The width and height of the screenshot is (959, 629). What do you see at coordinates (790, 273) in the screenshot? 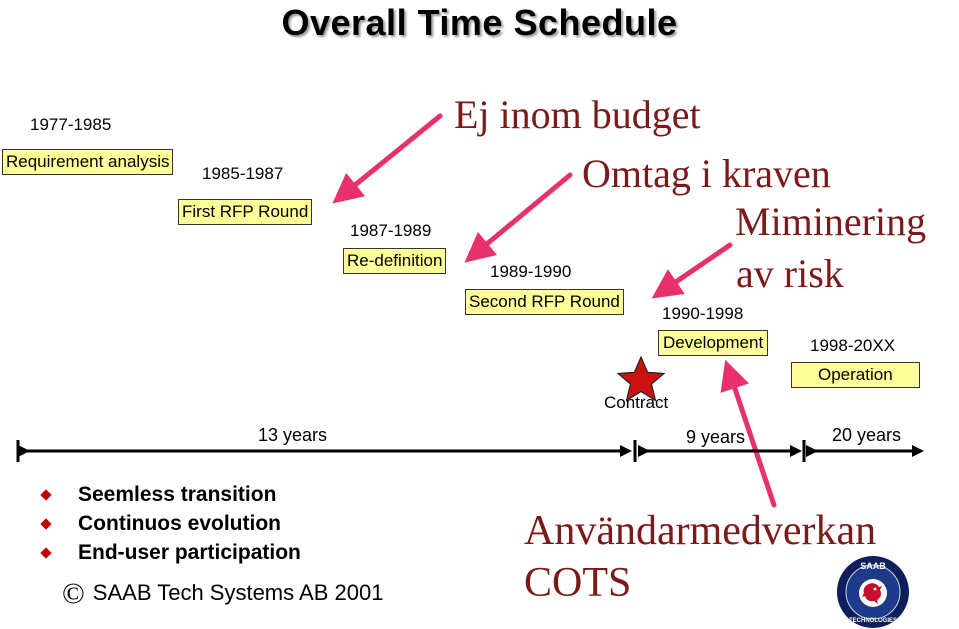
I see `annotation-risk-line2: av risk` at bounding box center [790, 273].